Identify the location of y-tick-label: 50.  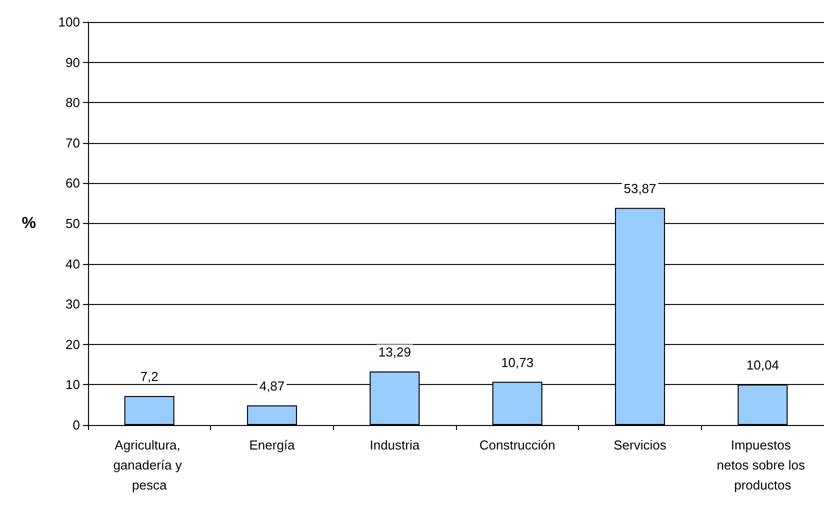
(73, 223).